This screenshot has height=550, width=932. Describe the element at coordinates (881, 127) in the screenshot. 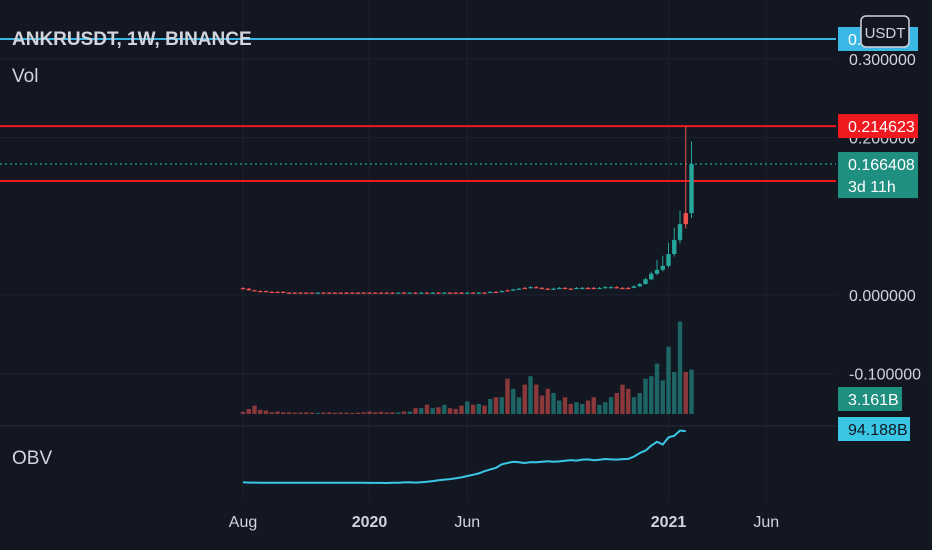

I see `hline-tag-label-resistance: 0.214623` at that location.